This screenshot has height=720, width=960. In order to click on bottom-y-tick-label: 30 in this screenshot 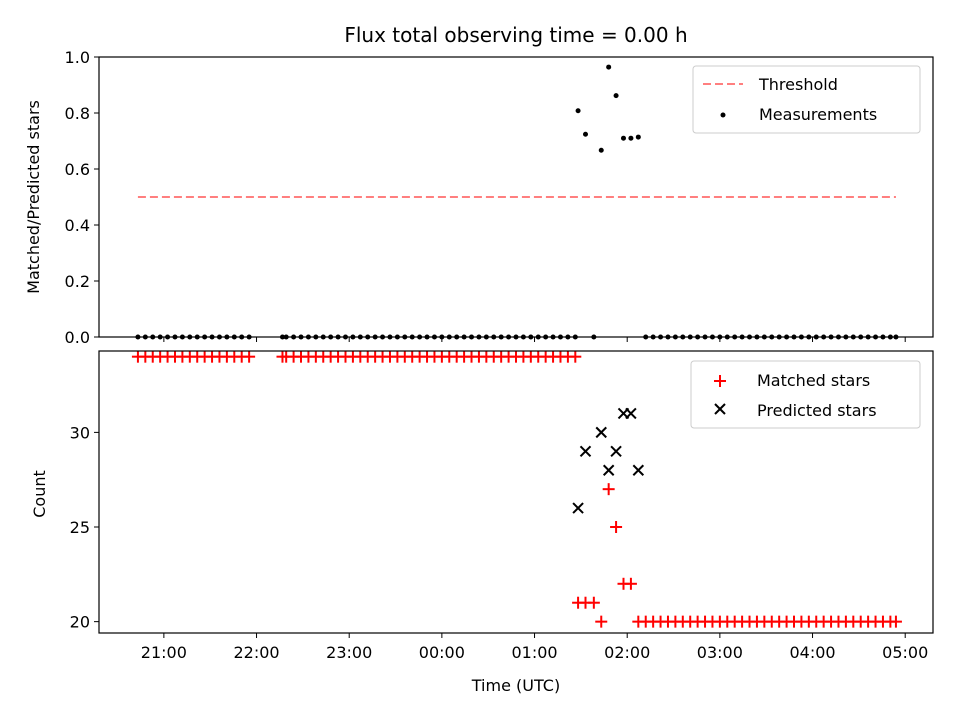, I will do `click(80, 432)`.